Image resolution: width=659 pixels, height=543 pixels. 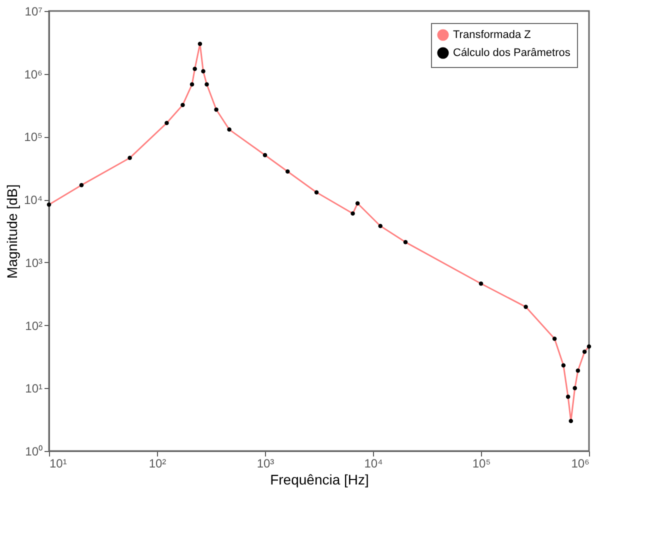 I want to click on x-tick-label: 10¹, so click(x=58, y=463).